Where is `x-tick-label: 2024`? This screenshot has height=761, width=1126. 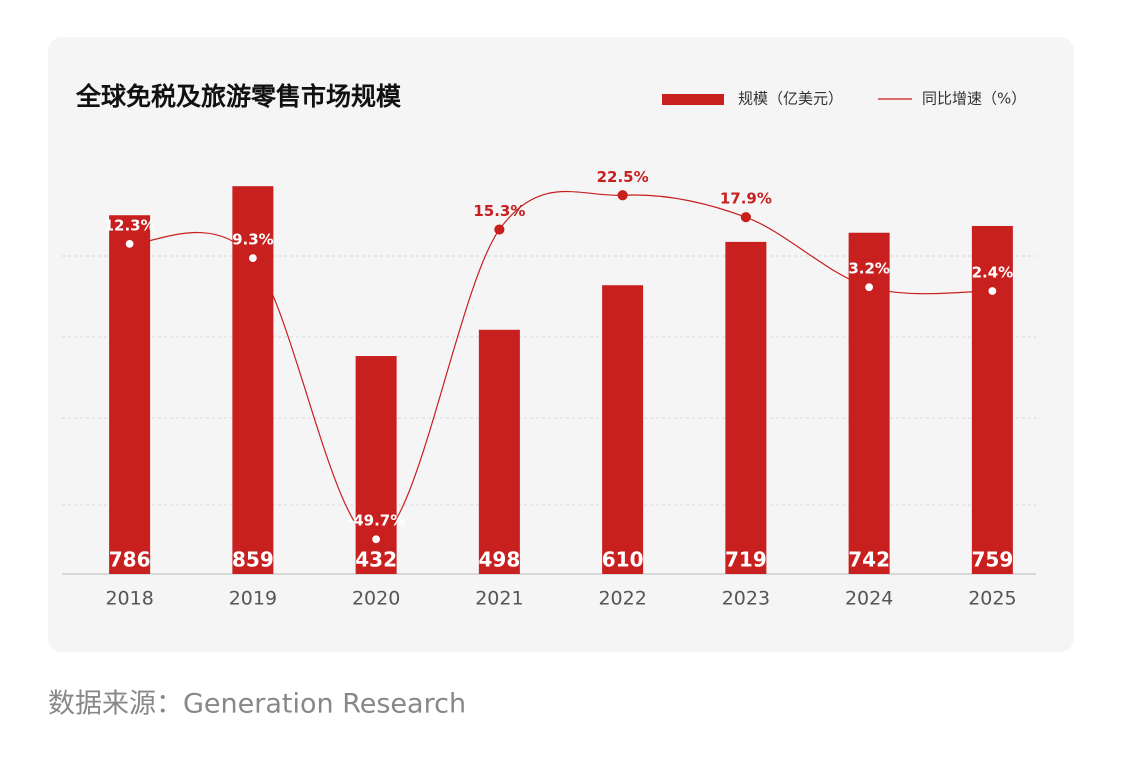
x-tick-label: 2024 is located at coordinates (869, 599).